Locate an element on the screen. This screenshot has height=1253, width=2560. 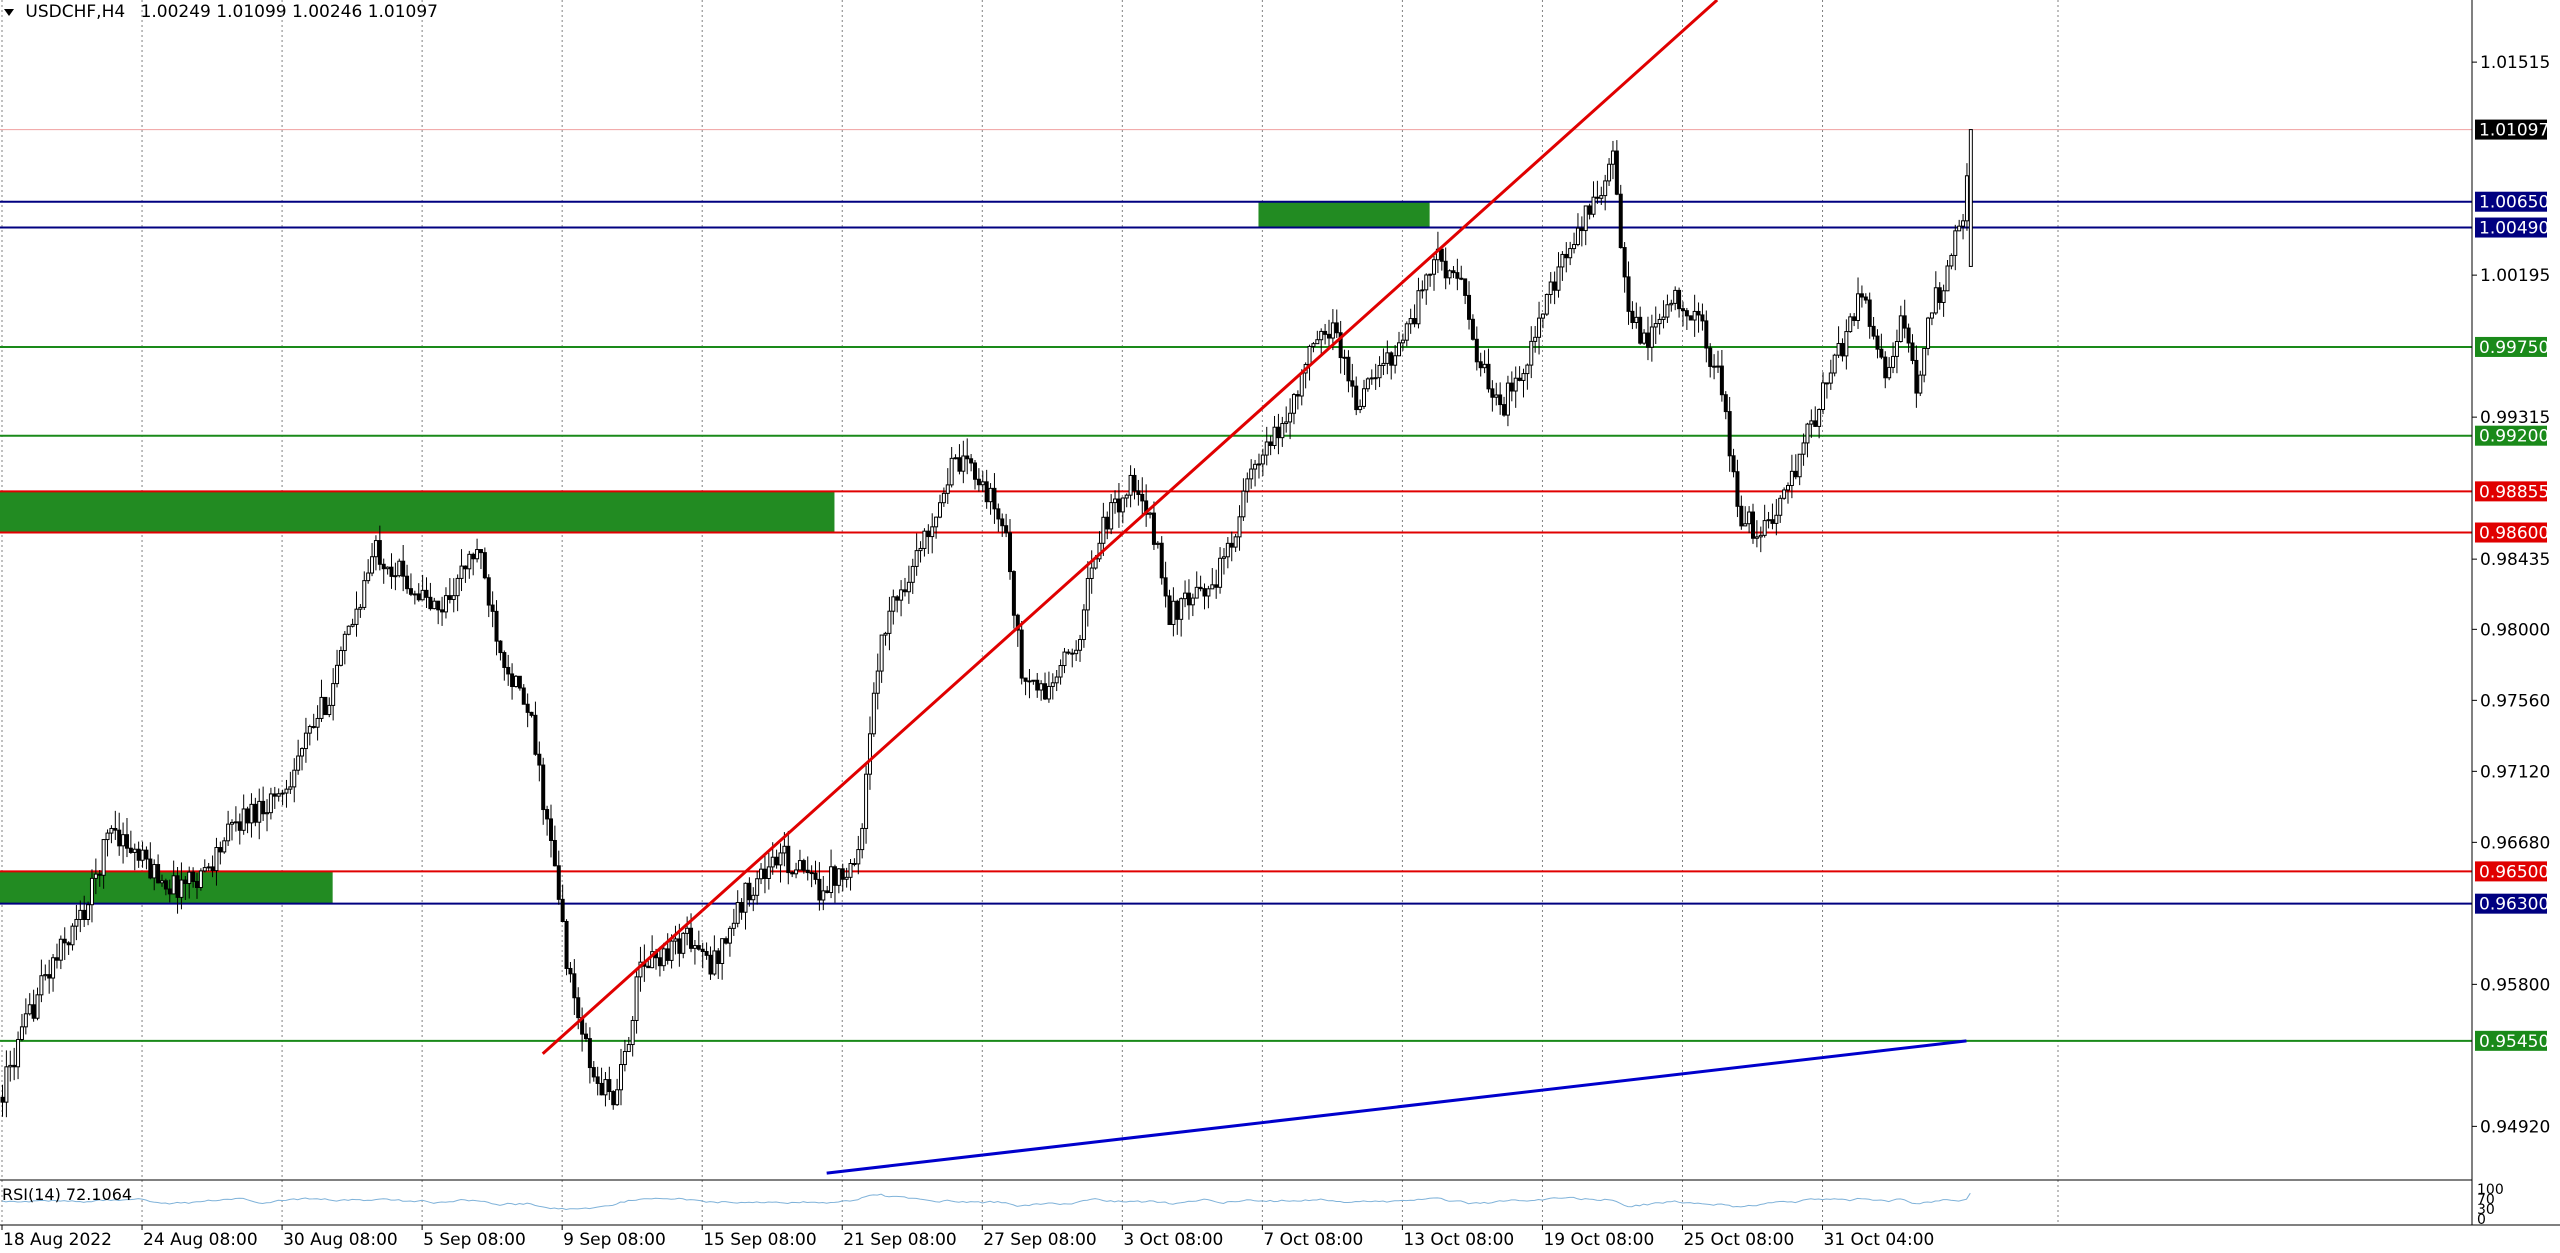
price-level-tag-label: 0.95450 is located at coordinates (2514, 1042).